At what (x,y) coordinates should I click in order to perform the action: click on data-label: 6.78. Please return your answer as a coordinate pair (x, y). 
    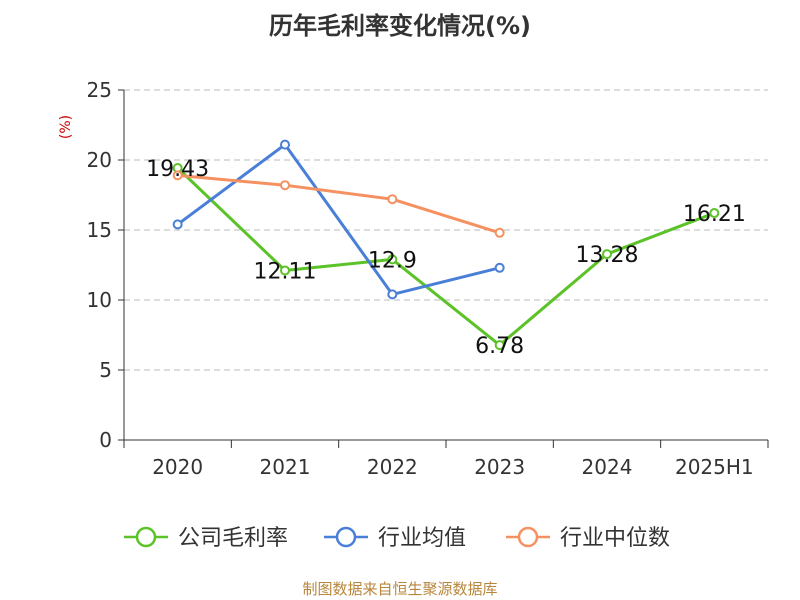
    Looking at the image, I should click on (499, 346).